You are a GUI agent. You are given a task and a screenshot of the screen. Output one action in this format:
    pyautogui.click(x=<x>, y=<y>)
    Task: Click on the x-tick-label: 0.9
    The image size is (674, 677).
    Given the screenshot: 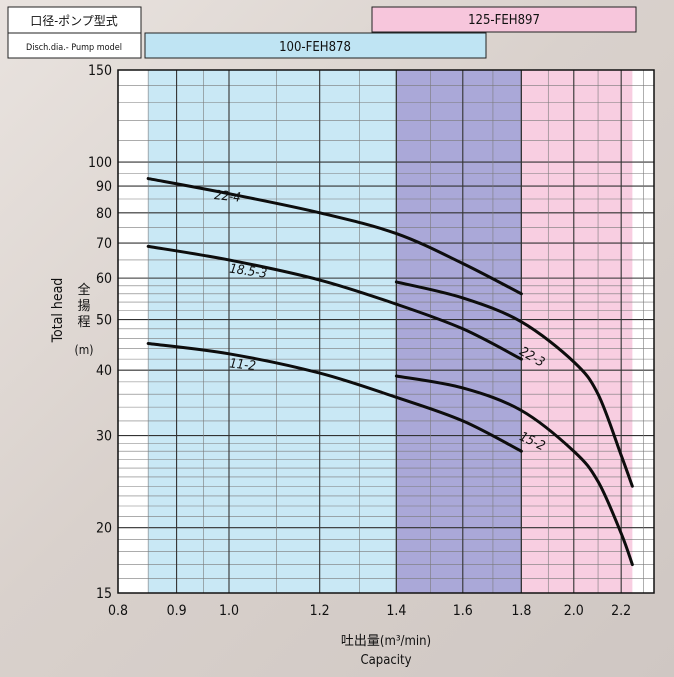 What is the action you would take?
    pyautogui.click(x=177, y=611)
    